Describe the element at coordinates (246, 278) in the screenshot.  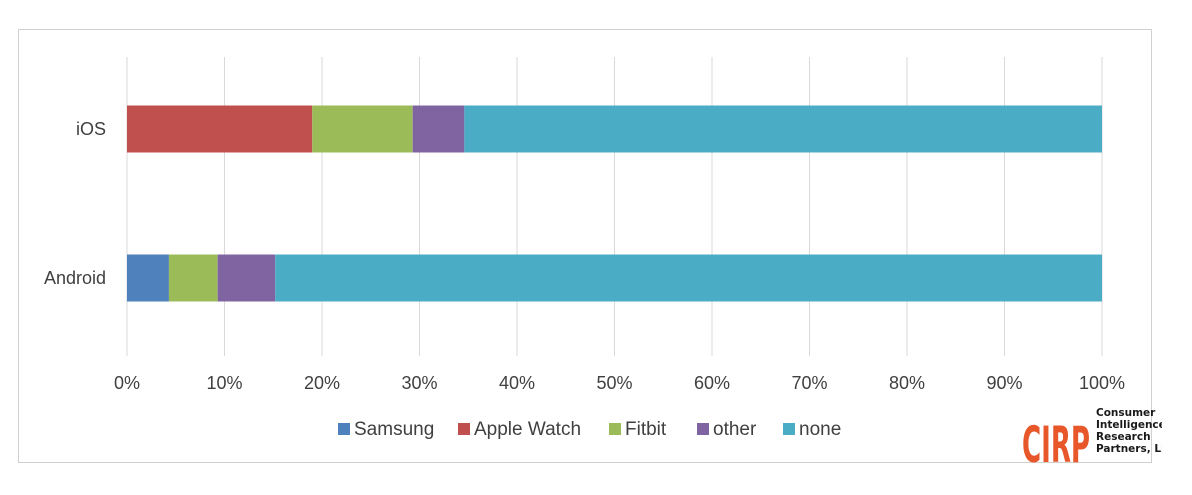
I see `bar-segment-other-android` at that location.